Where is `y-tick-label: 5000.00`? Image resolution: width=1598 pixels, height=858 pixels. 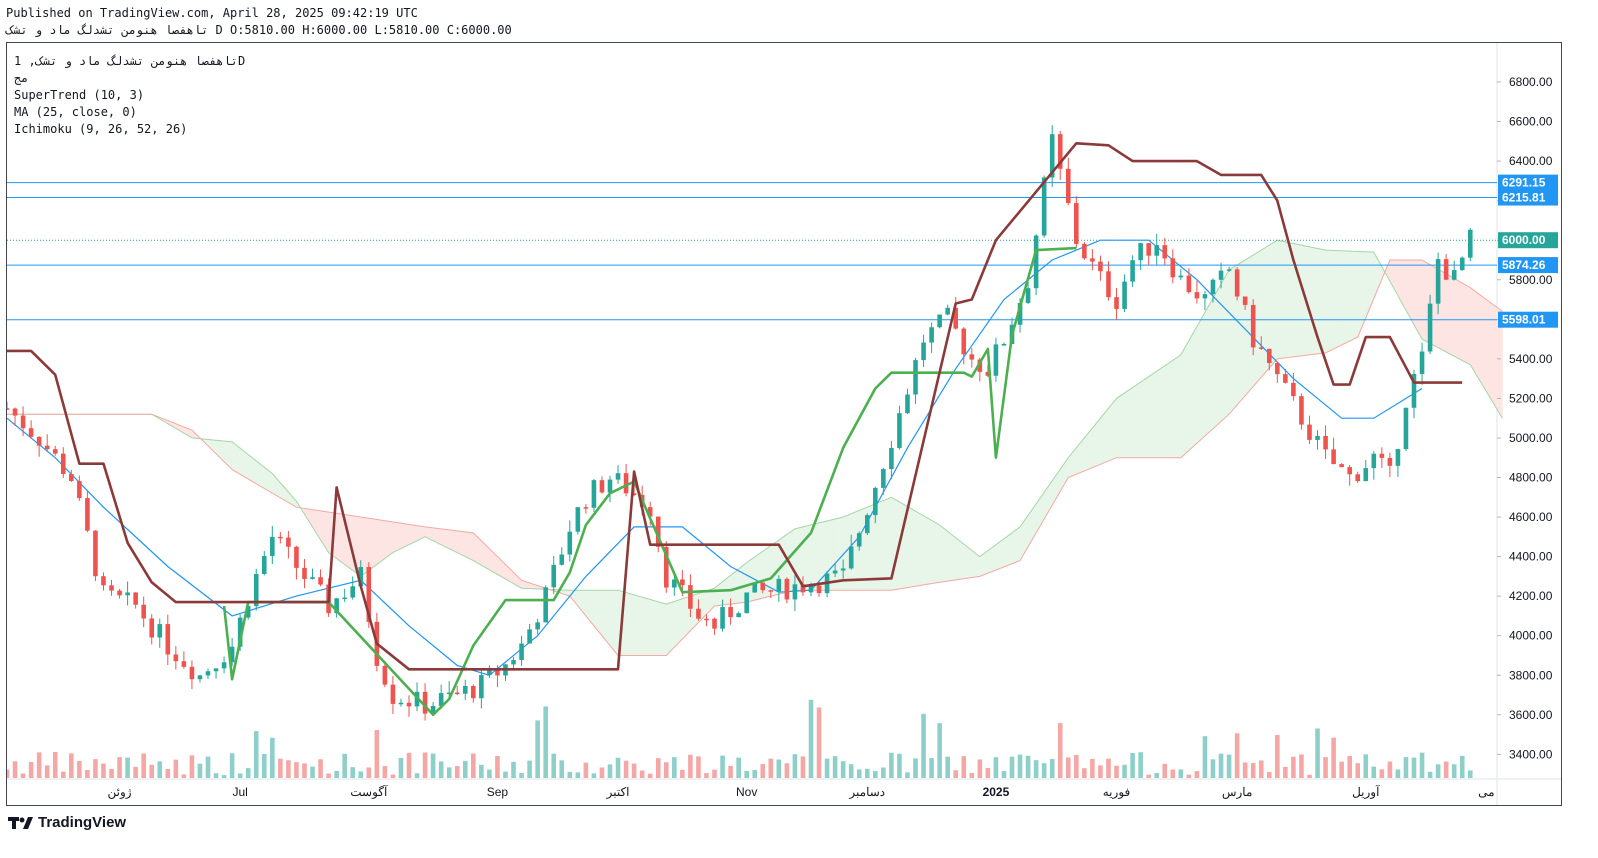
y-tick-label: 5000.00 is located at coordinates (1531, 438).